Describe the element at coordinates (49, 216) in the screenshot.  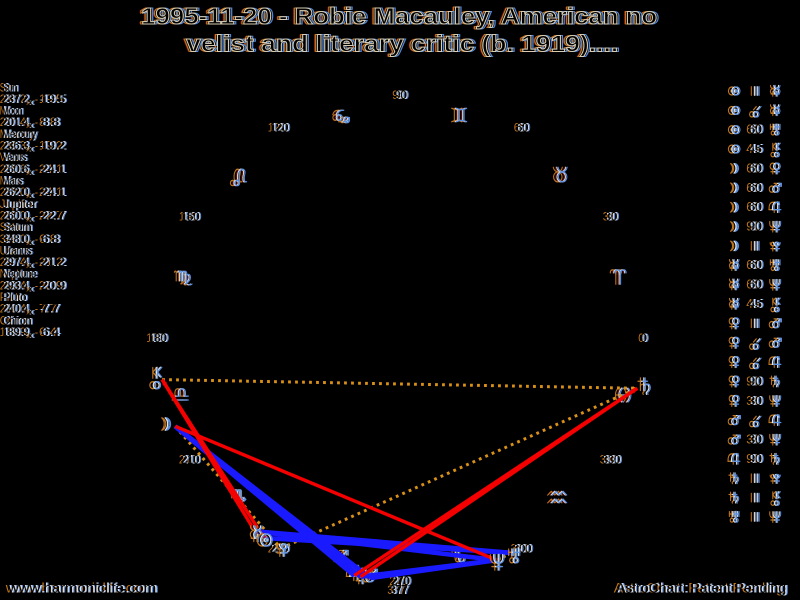
I see `svg-text: -22.7` at that location.